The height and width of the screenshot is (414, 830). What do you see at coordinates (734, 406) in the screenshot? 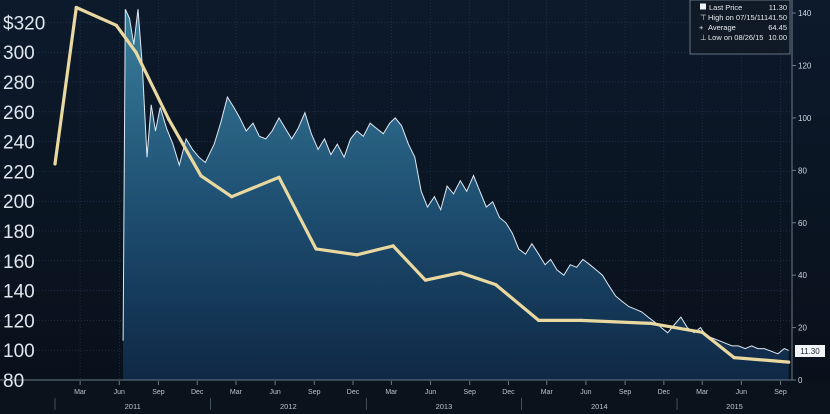
I see `x-year-label: 2015` at bounding box center [734, 406].